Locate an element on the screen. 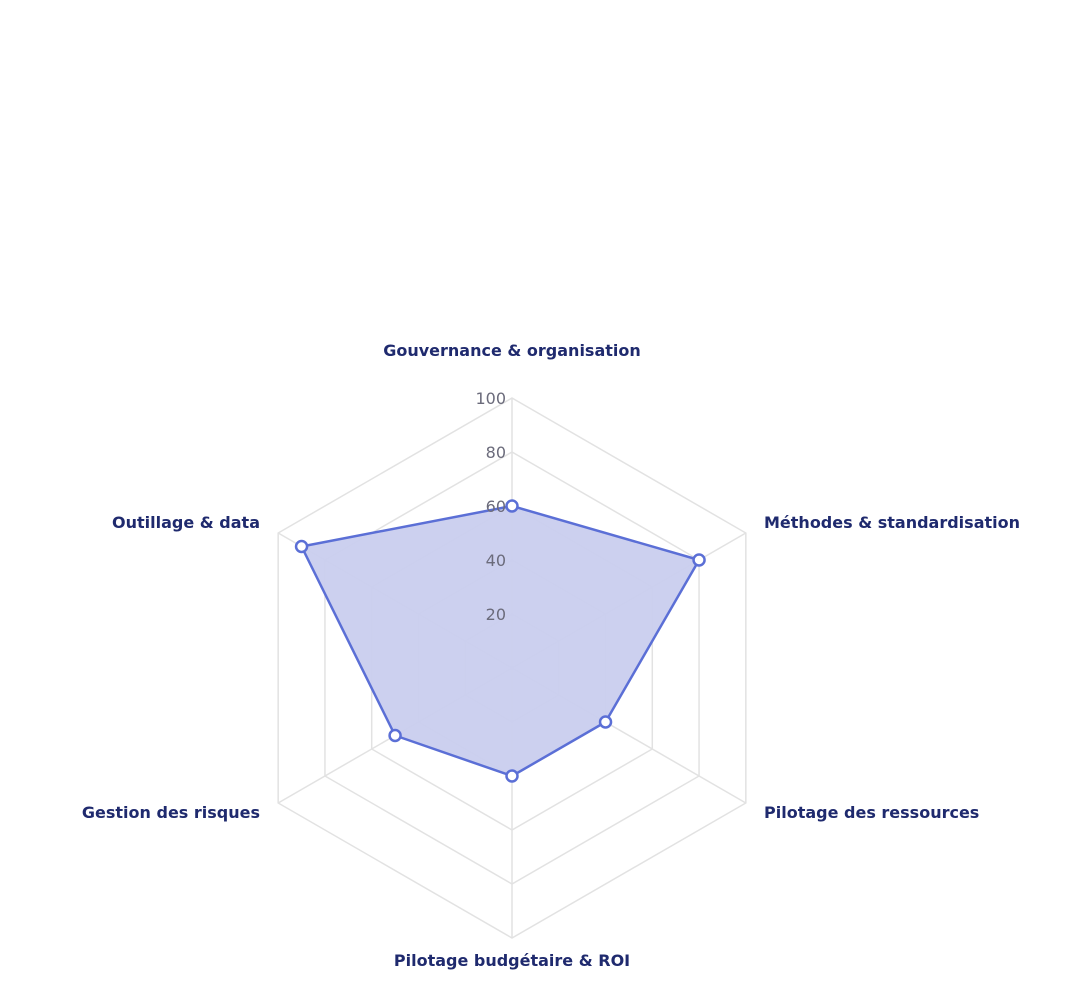 The image size is (1076, 993). radar-series is located at coordinates (500, 641).